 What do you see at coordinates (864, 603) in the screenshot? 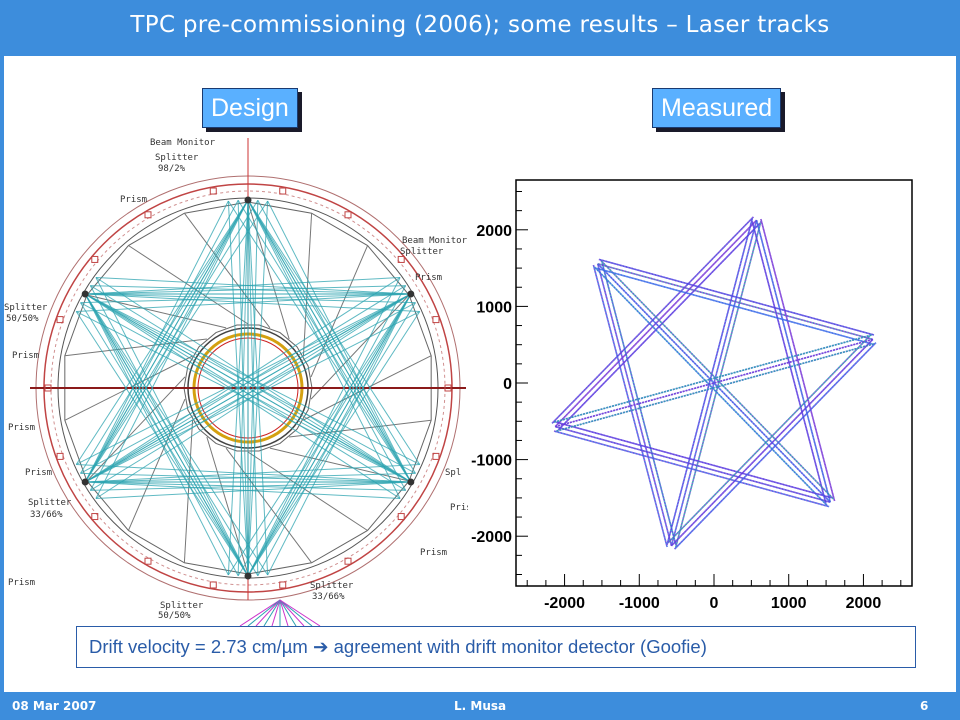
I see `x-tick-label: 2000` at bounding box center [864, 603].